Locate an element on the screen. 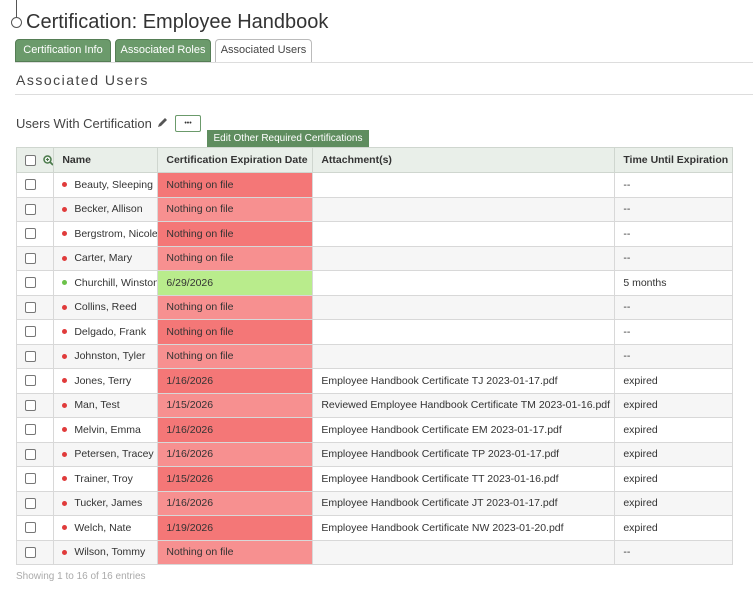  name-cell: Man, Test is located at coordinates (106, 405).